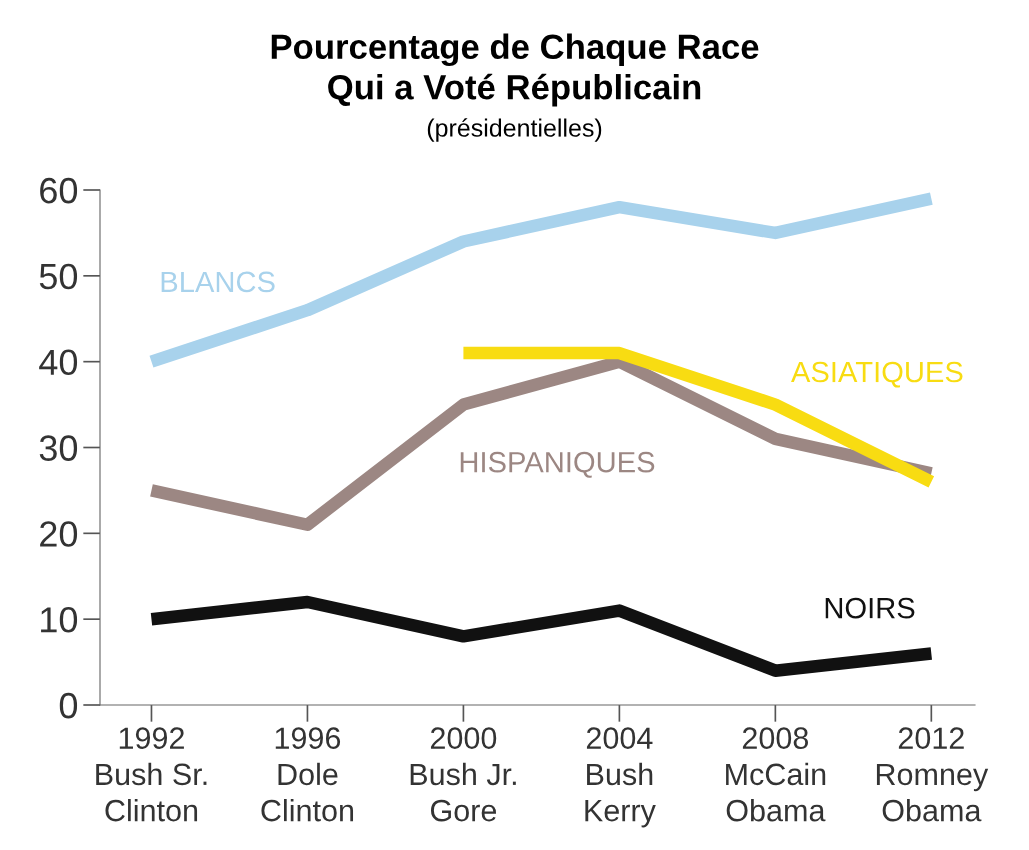 The image size is (1029, 850). I want to click on y-tick-label: 50, so click(58, 276).